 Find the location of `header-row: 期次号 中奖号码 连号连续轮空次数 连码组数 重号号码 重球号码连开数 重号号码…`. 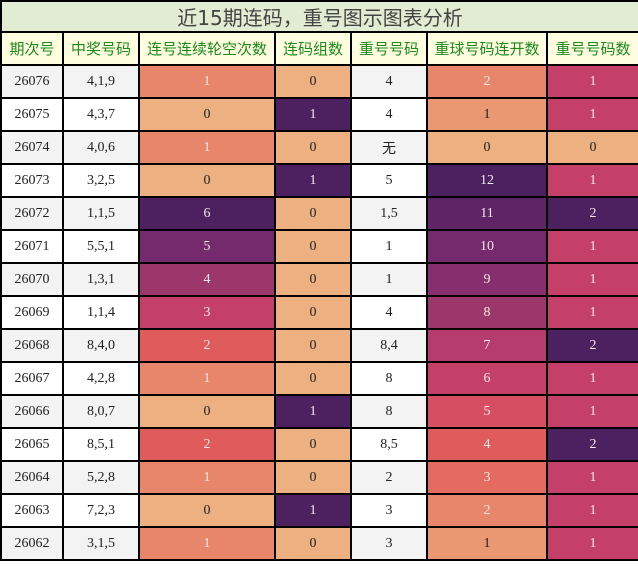

header-row: 期次号 中奖号码 连号连续轮空次数 连码组数 重号号码 重球号码连开数 重号号码… is located at coordinates (319, 48).